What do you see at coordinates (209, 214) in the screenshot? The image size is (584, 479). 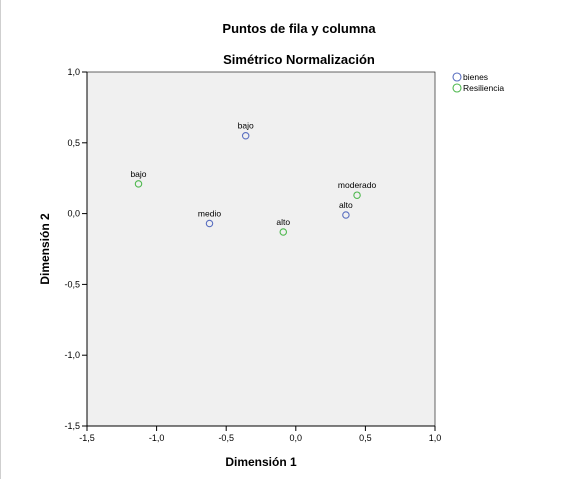 I see `point-label: medio` at bounding box center [209, 214].